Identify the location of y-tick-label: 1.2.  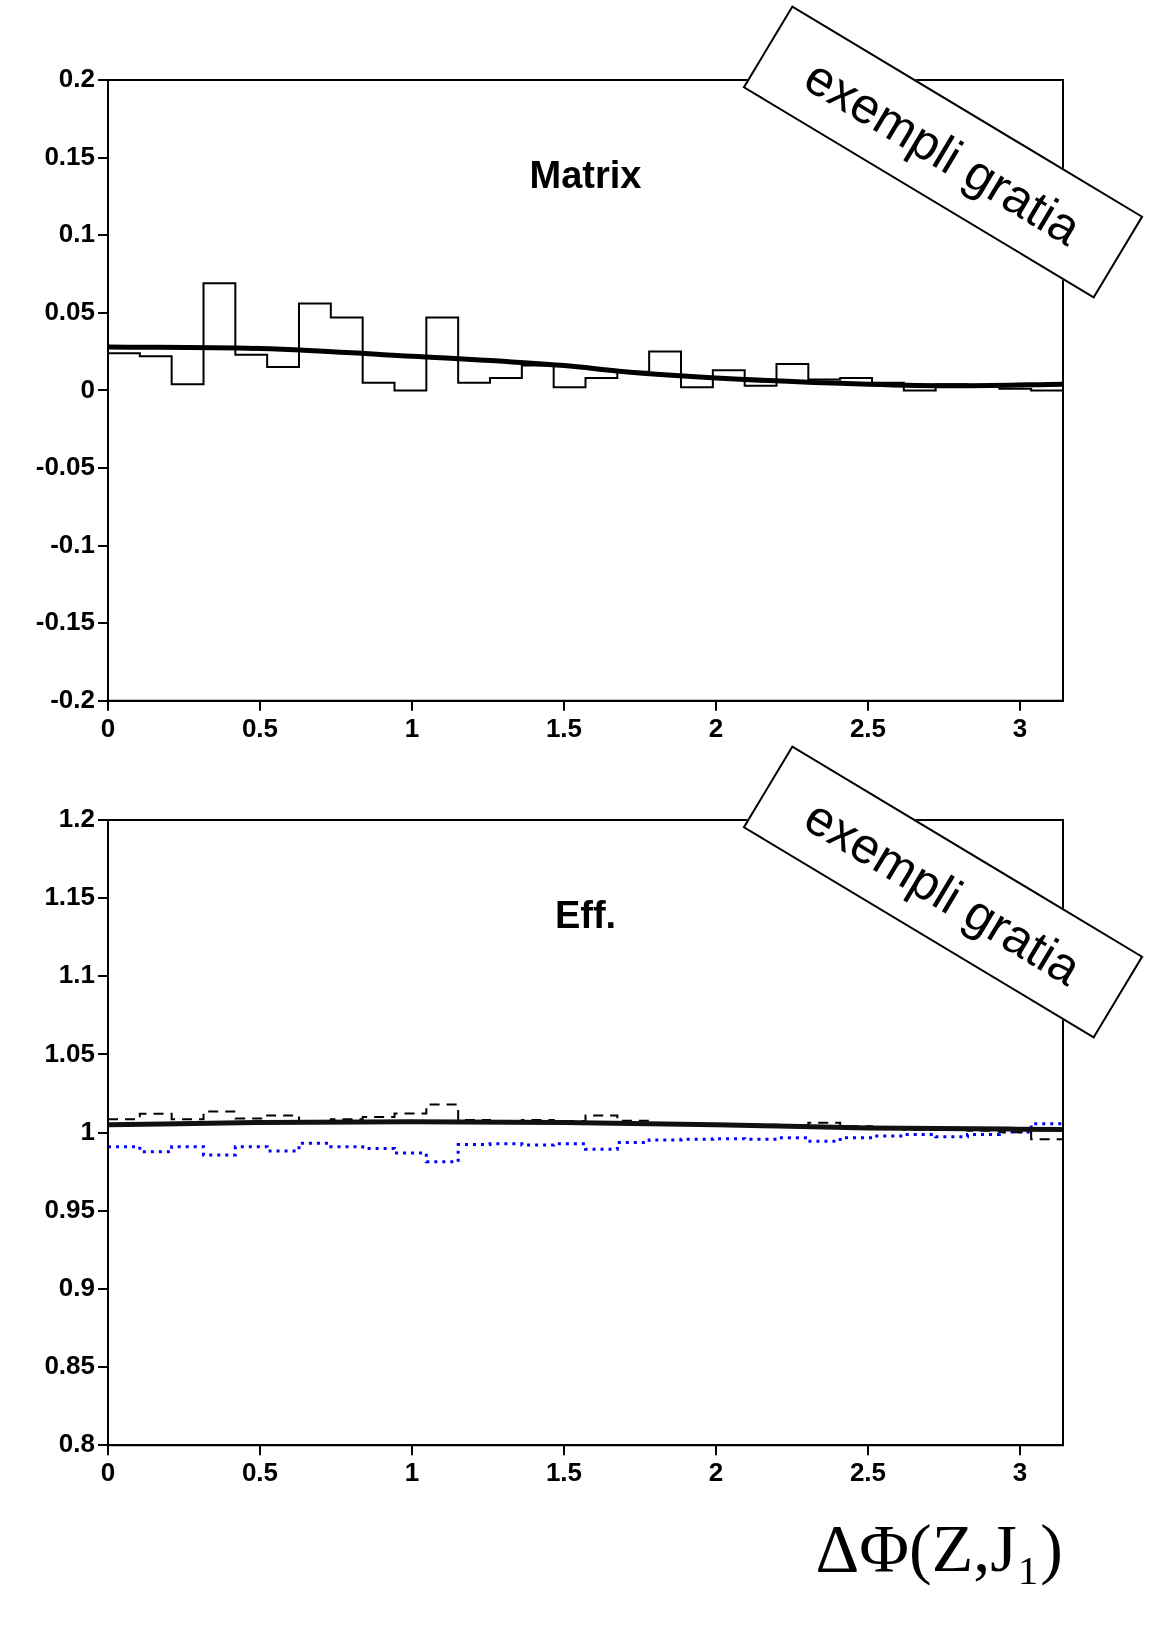
(76, 818).